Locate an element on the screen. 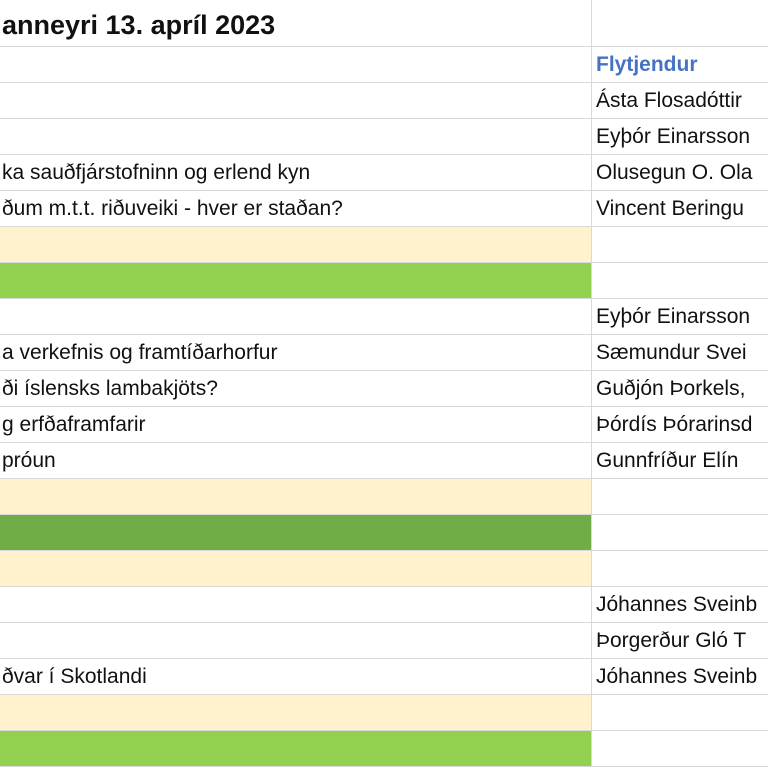  table-row: Þorgerður Gló T is located at coordinates (384, 641).